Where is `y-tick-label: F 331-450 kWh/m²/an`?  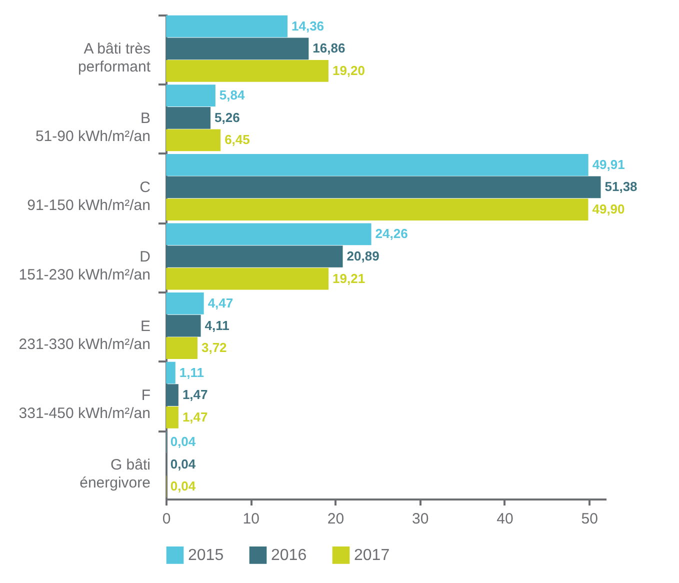
y-tick-label: F 331-450 kWh/m²/an is located at coordinates (84, 404).